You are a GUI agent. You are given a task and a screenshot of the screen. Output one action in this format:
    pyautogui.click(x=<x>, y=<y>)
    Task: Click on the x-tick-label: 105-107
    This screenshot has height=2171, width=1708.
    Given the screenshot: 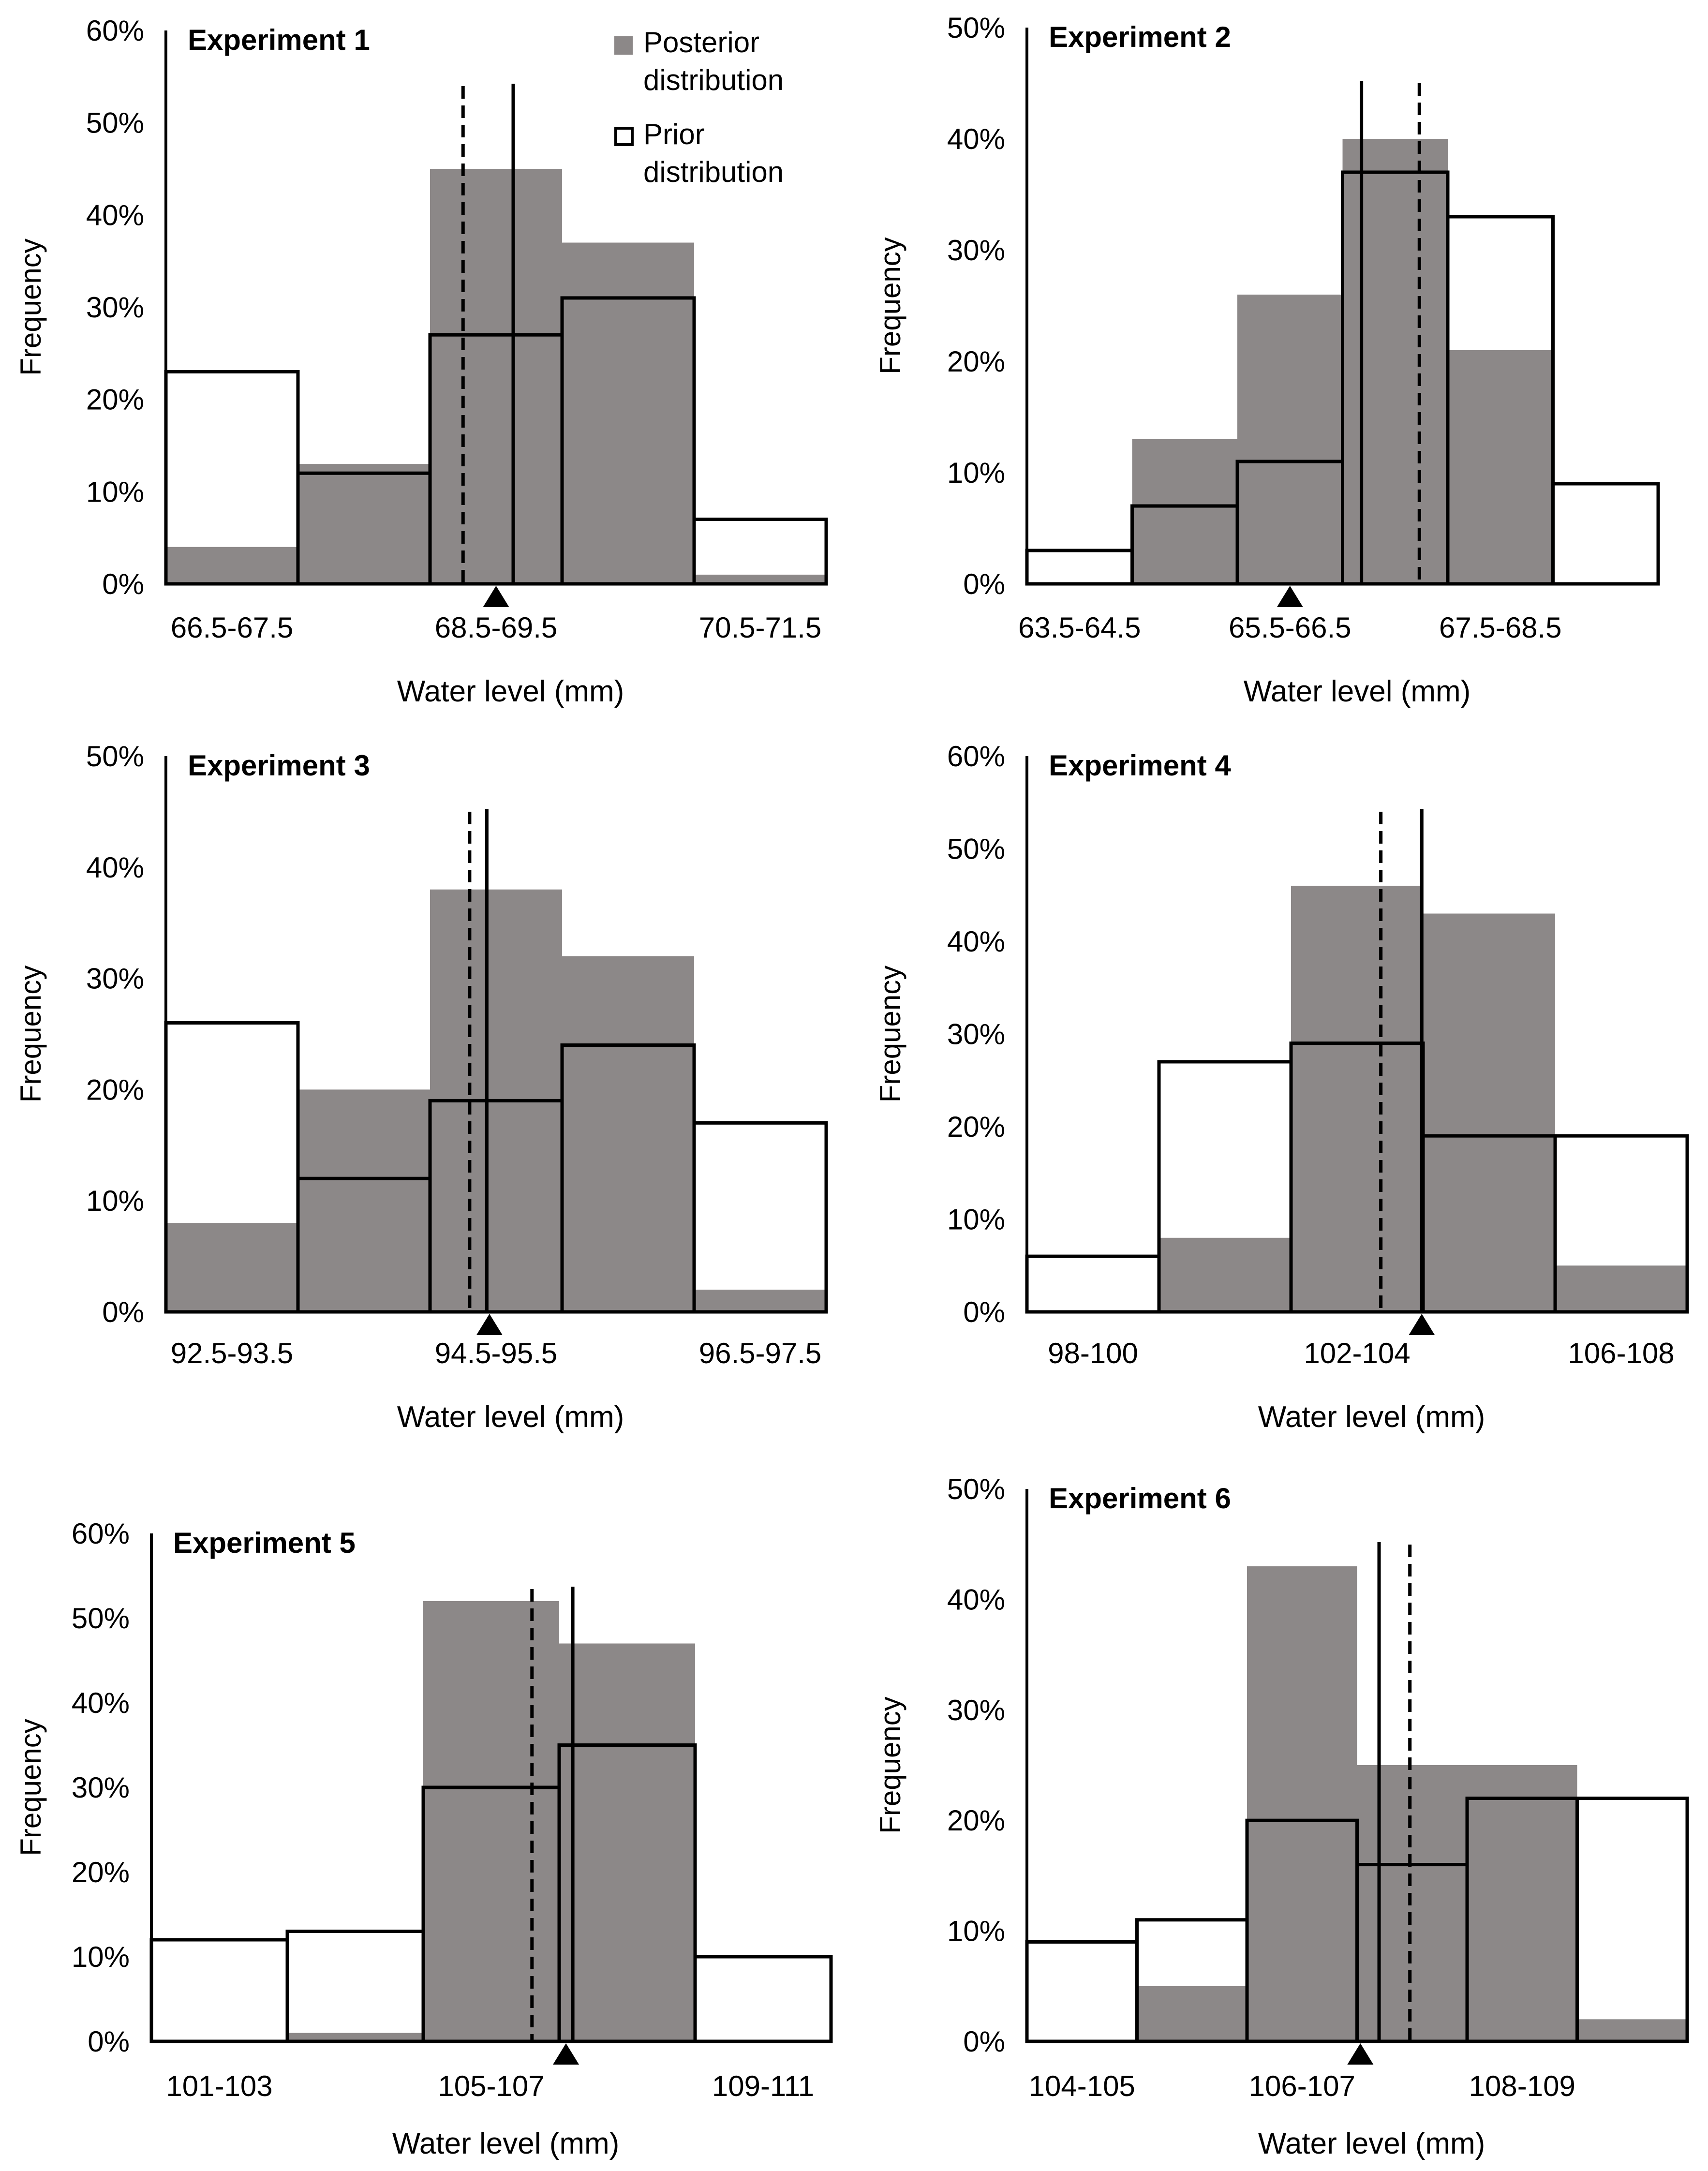 What is the action you would take?
    pyautogui.click(x=491, y=2086)
    